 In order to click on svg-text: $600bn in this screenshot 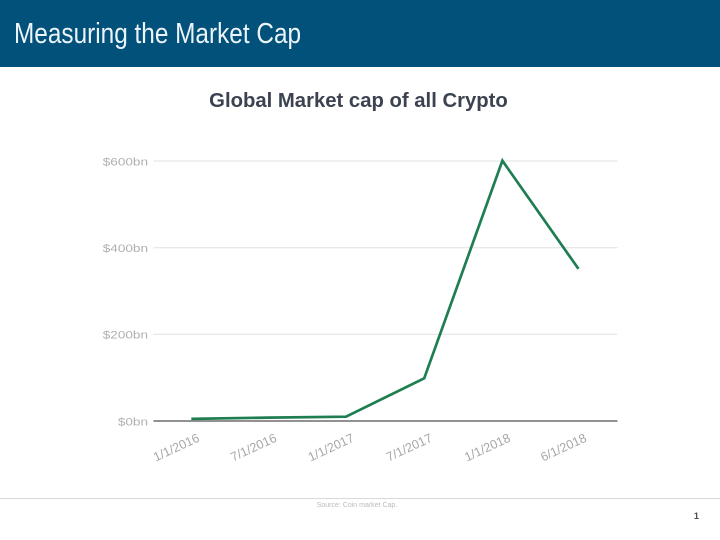, I will do `click(125, 161)`.